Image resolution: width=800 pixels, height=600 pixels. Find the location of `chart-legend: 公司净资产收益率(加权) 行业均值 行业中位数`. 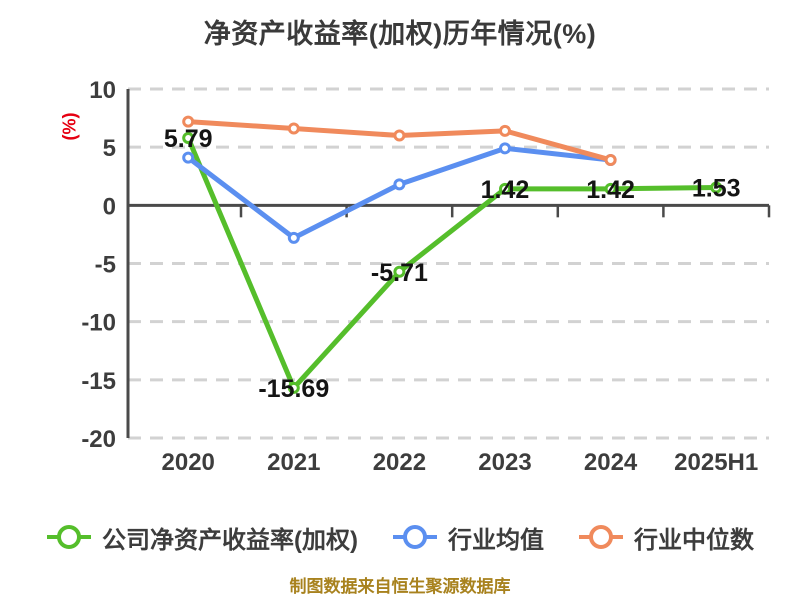

chart-legend: 公司净资产收益率(加权) 行业均值 行业中位数 is located at coordinates (400, 537).